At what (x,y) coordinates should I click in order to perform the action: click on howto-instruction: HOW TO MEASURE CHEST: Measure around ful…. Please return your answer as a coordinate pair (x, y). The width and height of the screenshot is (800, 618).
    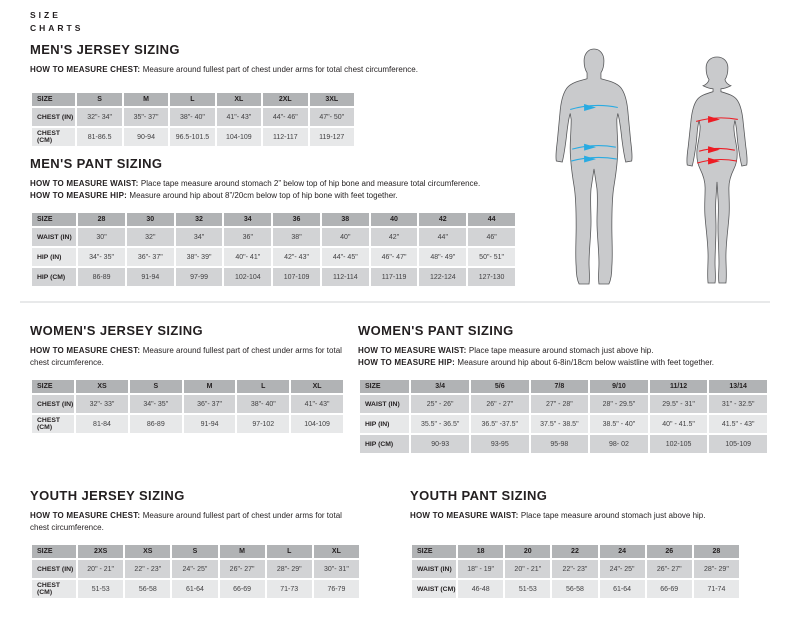
    Looking at the image, I should click on (186, 357).